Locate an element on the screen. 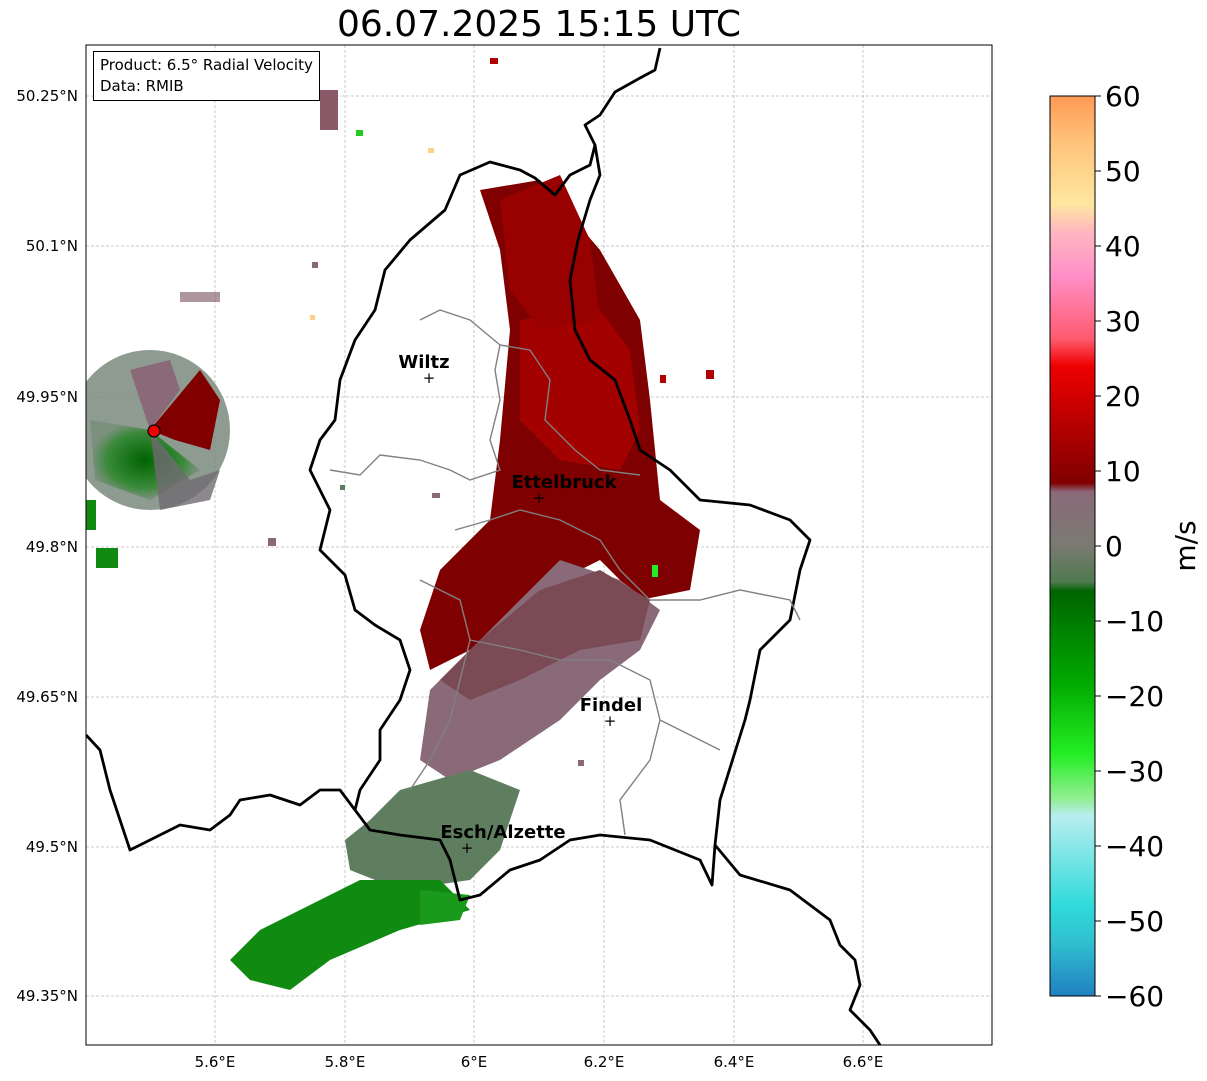  city-label-findel: Findel is located at coordinates (611, 705).